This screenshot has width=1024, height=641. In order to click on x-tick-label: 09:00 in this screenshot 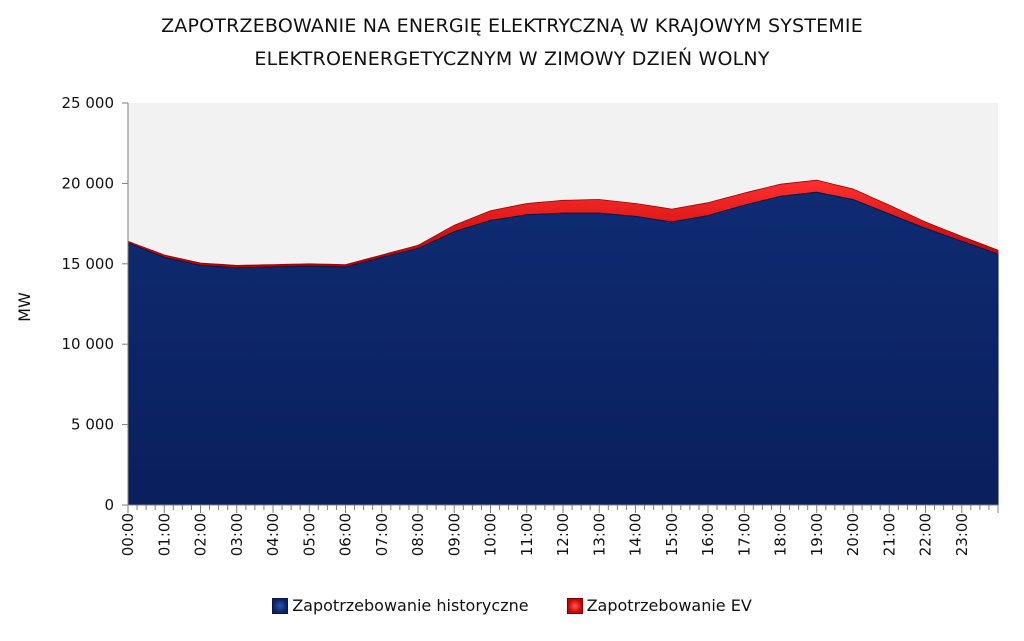, I will do `click(454, 534)`.